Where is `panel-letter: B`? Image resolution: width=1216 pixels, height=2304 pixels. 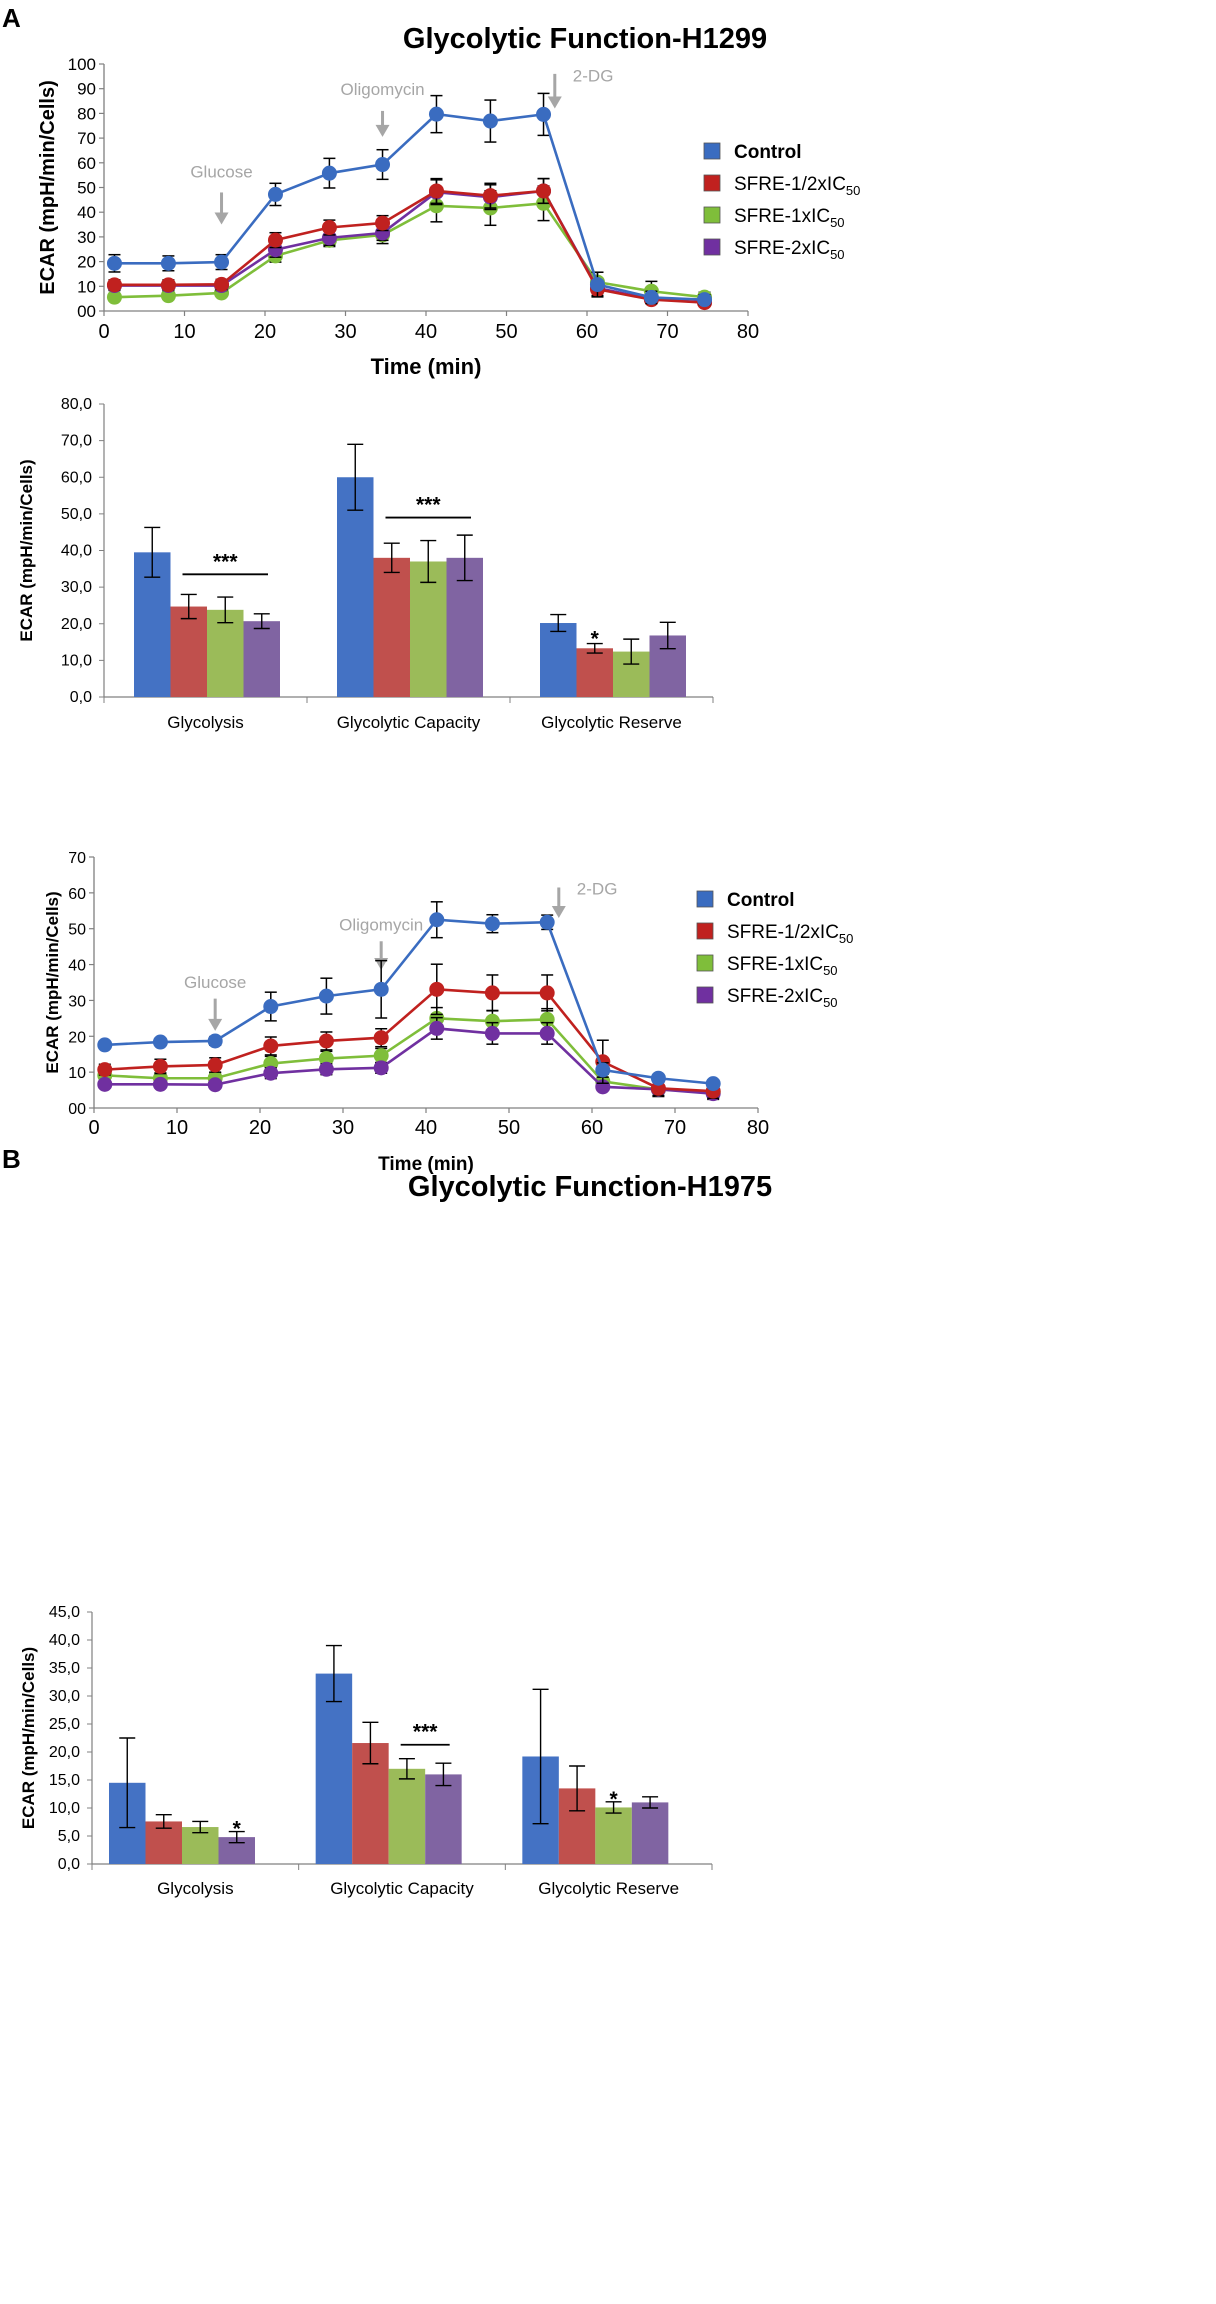 panel-letter: B is located at coordinates (11, 1159).